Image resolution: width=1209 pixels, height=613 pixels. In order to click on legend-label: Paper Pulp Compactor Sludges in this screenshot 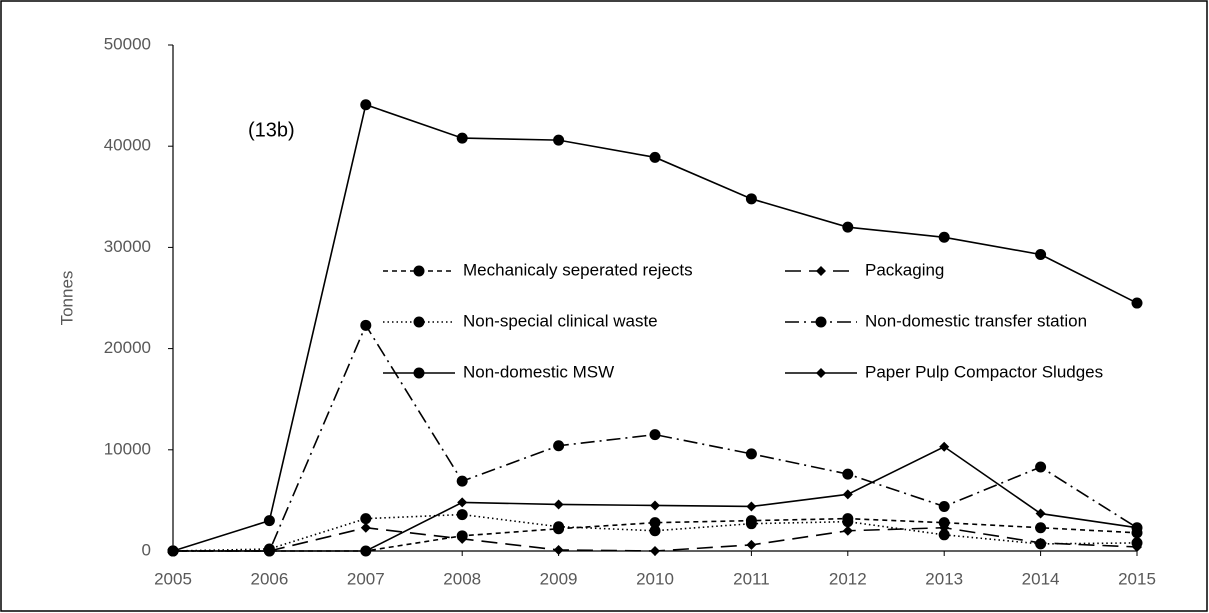, I will do `click(984, 371)`.